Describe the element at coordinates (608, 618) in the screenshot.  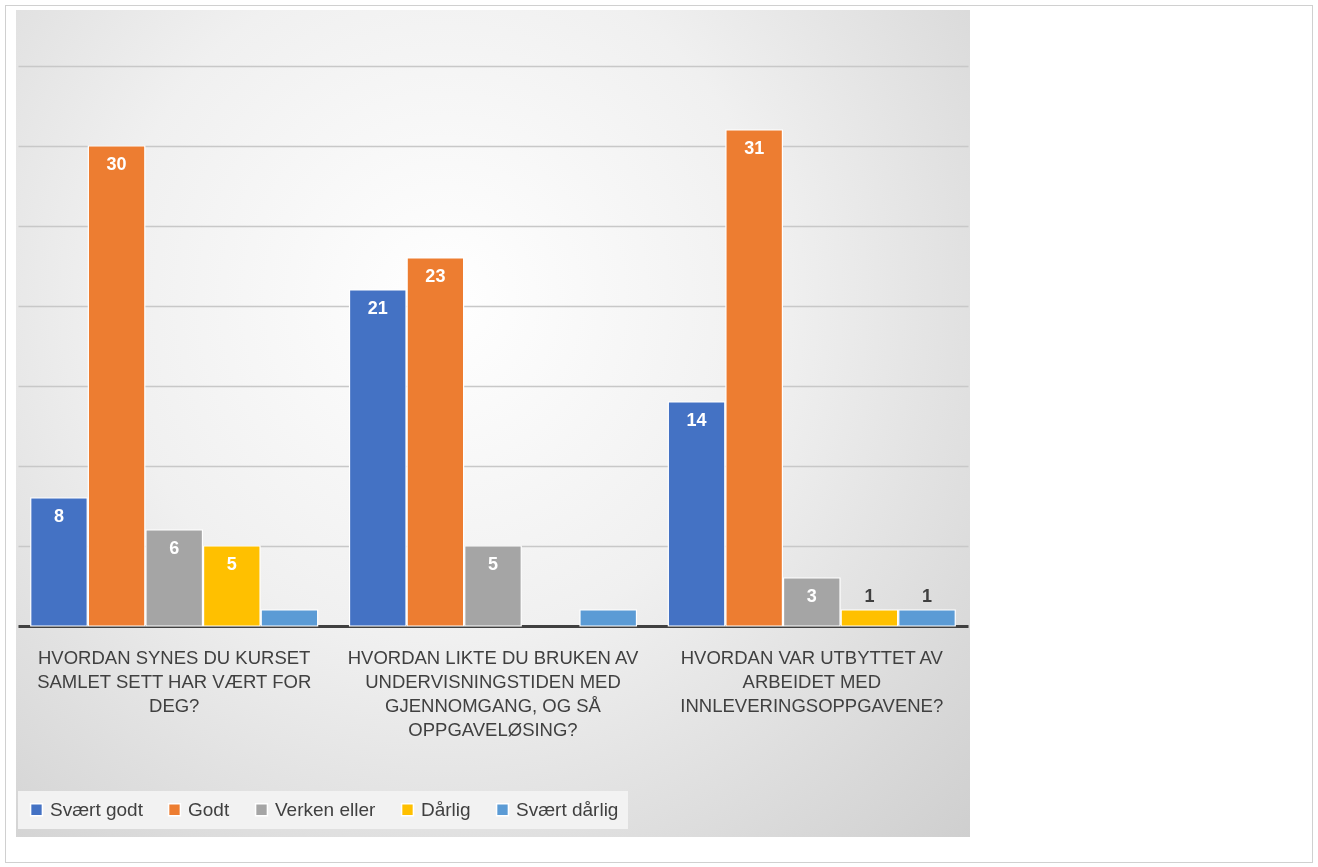
I see `bar` at that location.